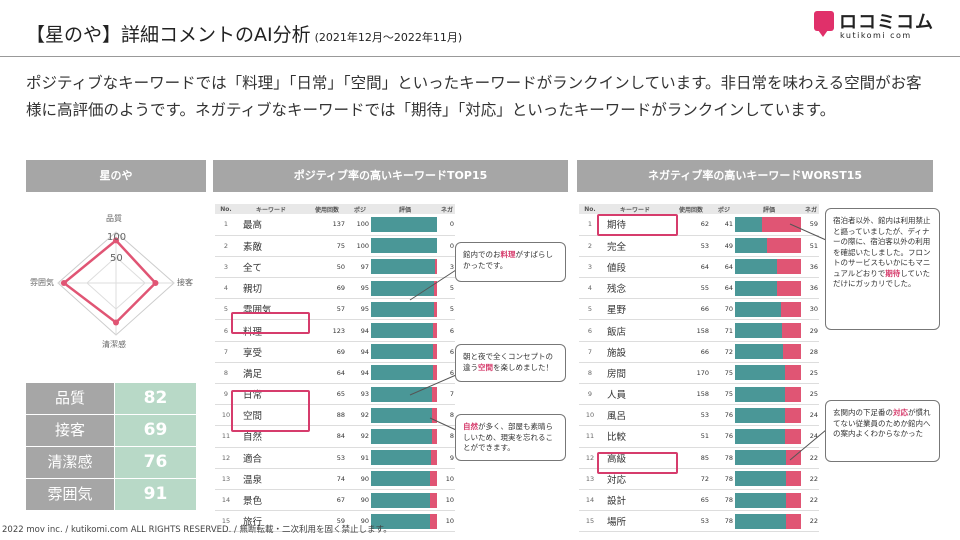 The width and height of the screenshot is (960, 540). What do you see at coordinates (635, 436) in the screenshot?
I see `keyword-cell: 比較` at bounding box center [635, 436].